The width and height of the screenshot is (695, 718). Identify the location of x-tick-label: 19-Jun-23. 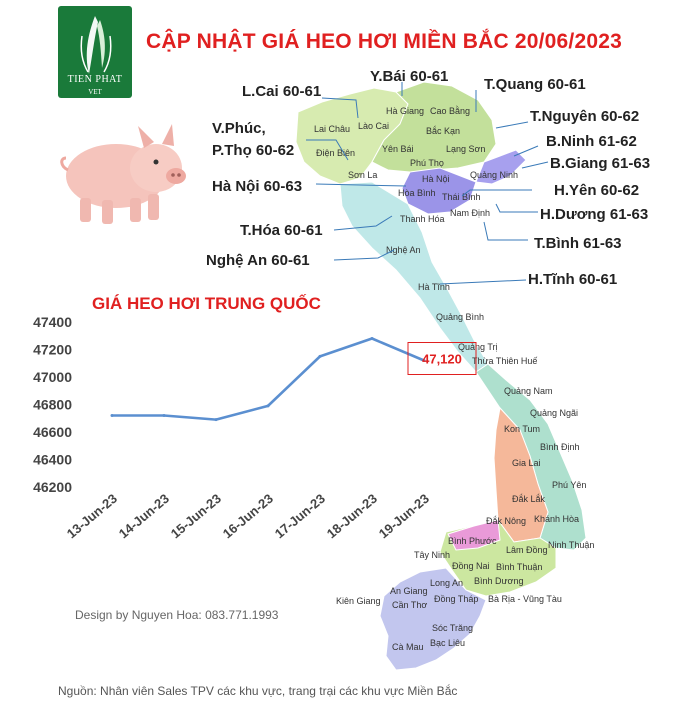
(404, 516).